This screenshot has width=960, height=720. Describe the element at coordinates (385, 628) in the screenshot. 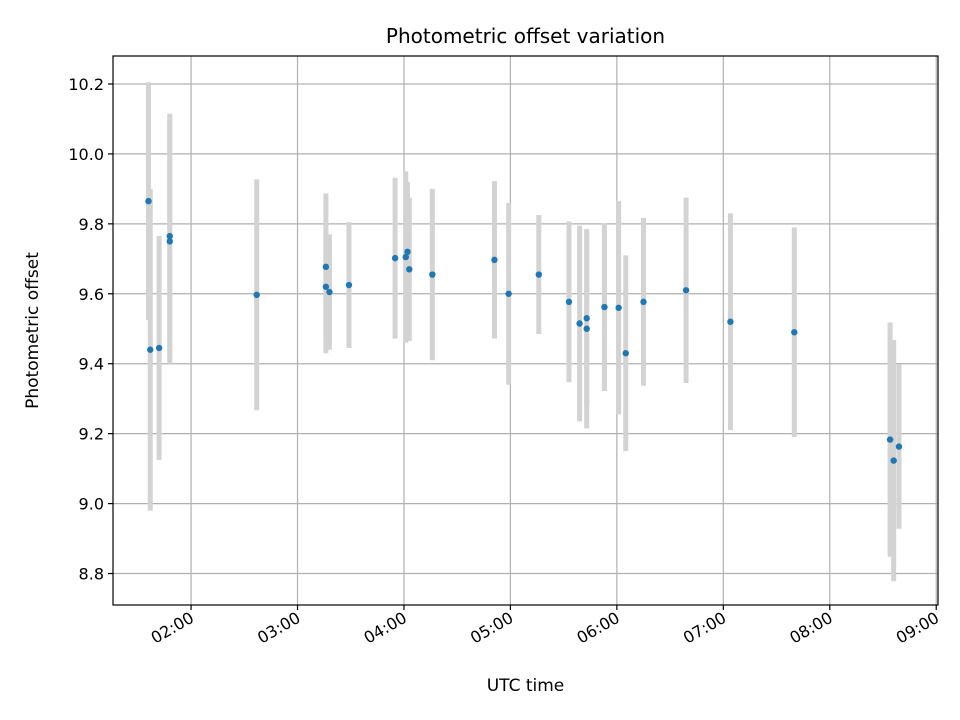

I see `x-tick-label: 04:00` at that location.